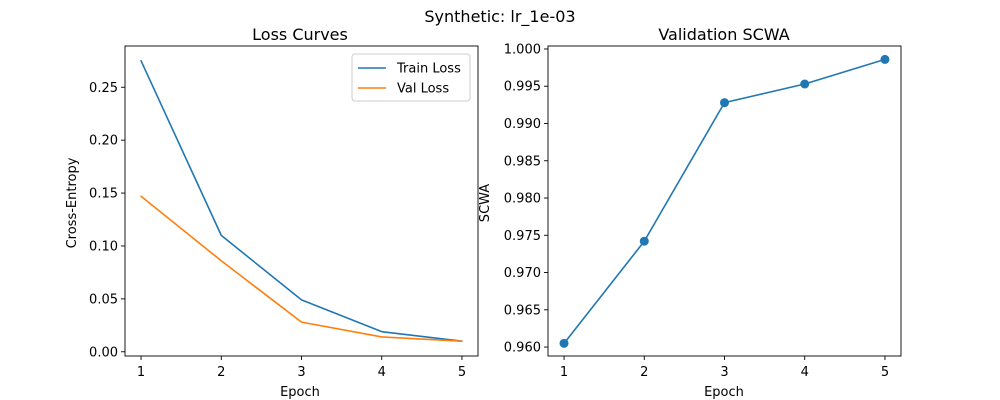  I want to click on y-tick-label: 0.00, so click(103, 352).